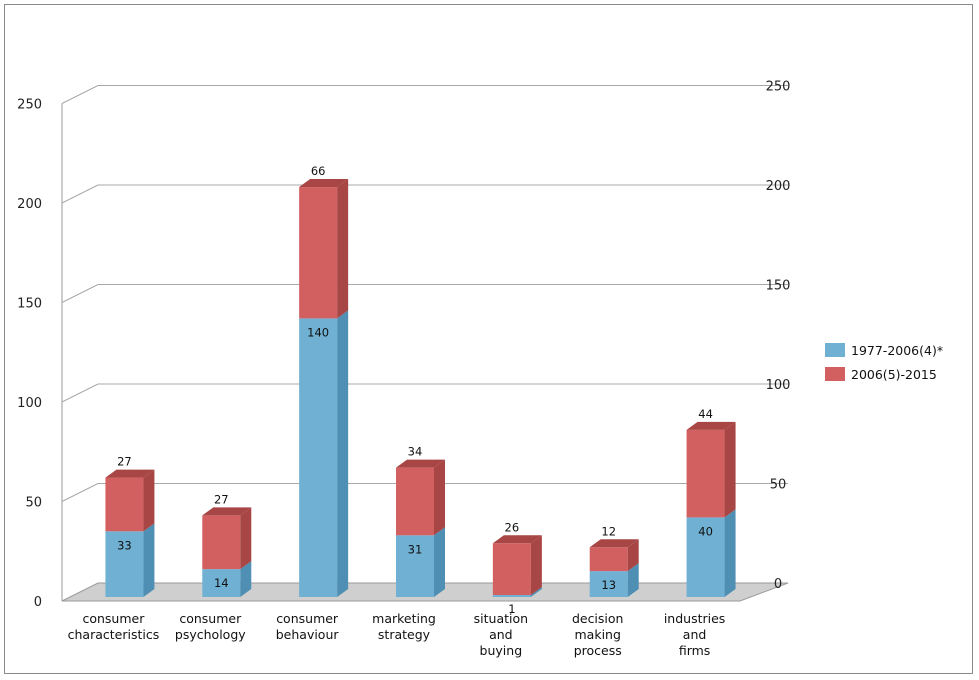 This screenshot has height=680, width=979. I want to click on x-category-label: industries, so click(694, 618).